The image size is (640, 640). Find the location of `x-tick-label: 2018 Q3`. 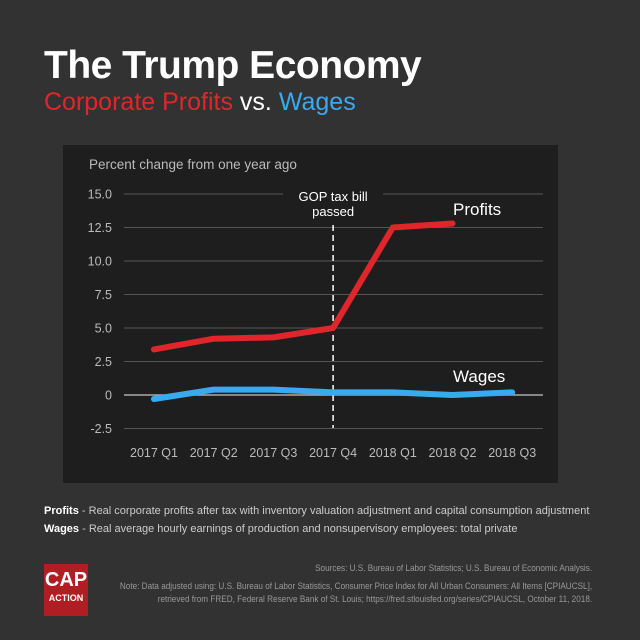

x-tick-label: 2018 Q3 is located at coordinates (512, 453).